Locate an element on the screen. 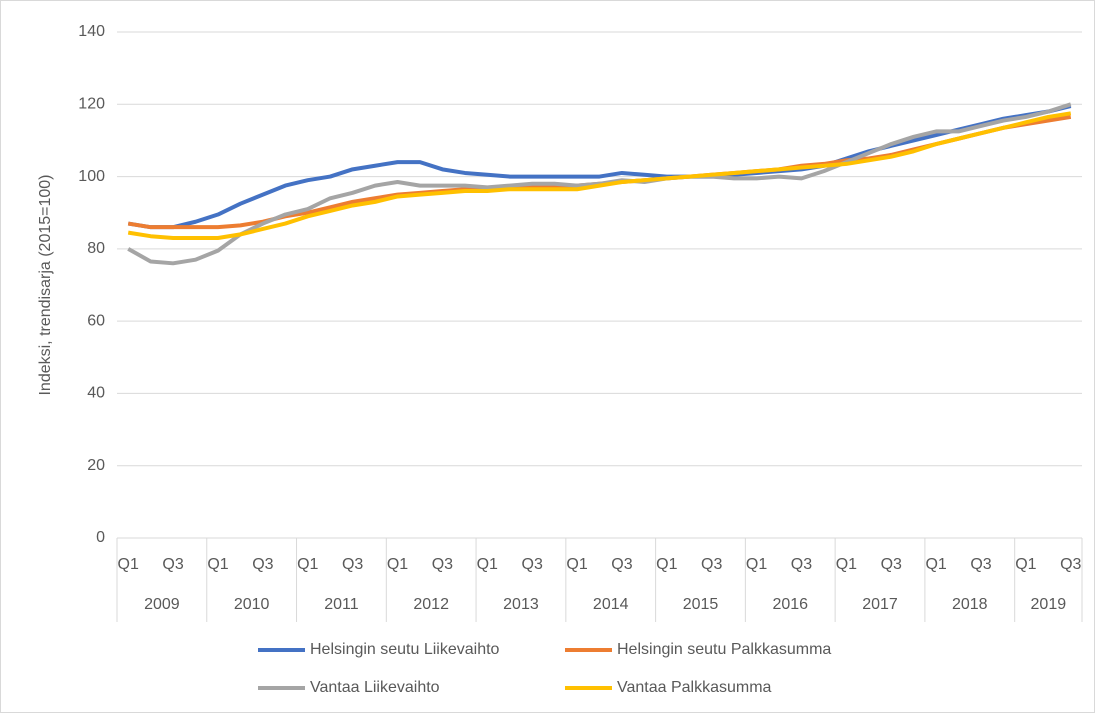 This screenshot has height=713, width=1095. legend-label: Helsingin seutu Palkkasumma is located at coordinates (724, 649).